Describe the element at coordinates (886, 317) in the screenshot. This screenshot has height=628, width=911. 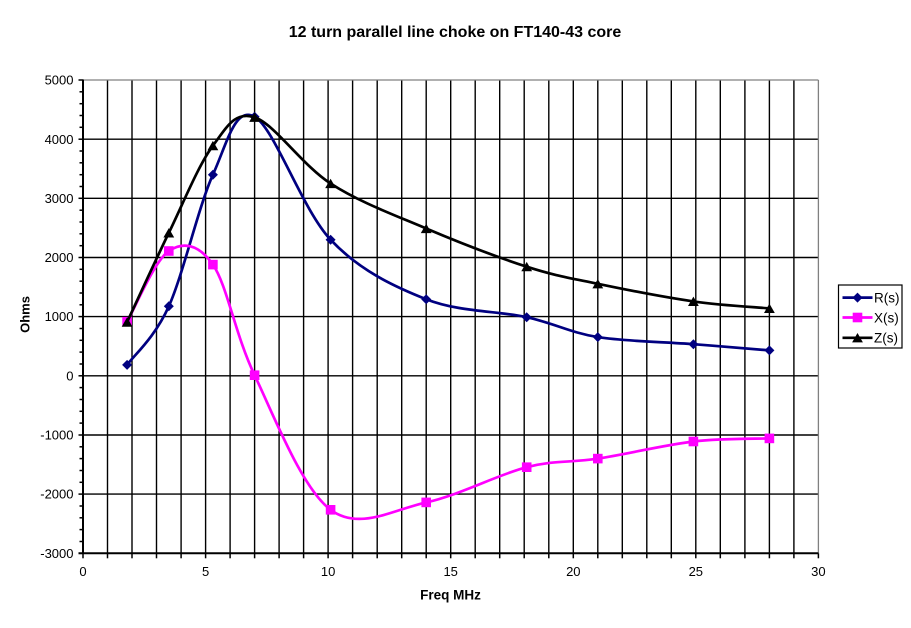
I see `svg-text: X(s)` at that location.